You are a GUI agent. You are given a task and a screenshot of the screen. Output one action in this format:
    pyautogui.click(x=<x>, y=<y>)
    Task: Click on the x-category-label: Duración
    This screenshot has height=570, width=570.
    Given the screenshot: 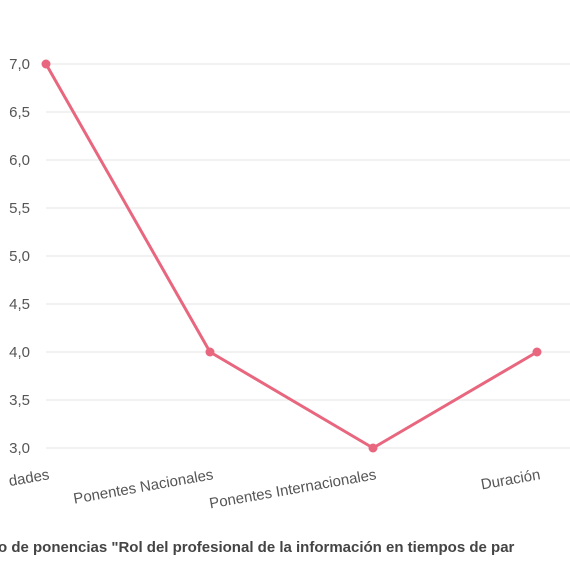 What is the action you would take?
    pyautogui.click(x=511, y=479)
    